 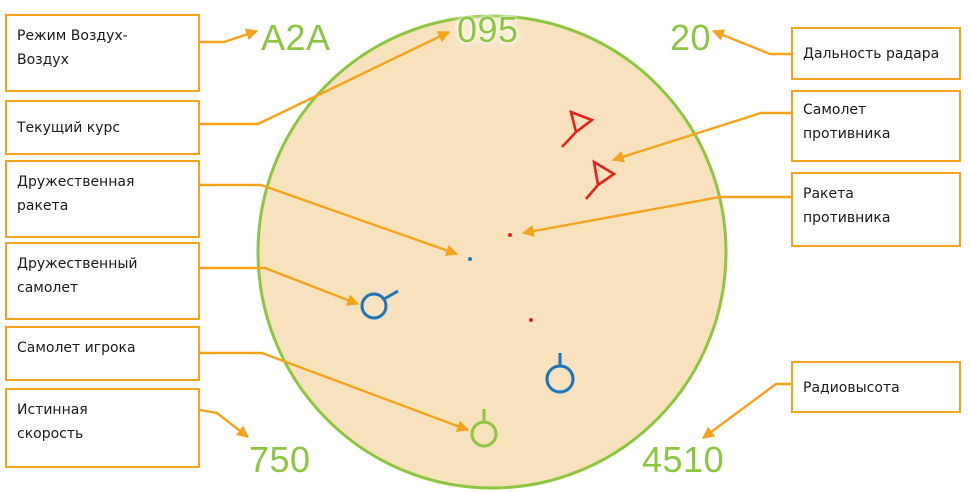 What do you see at coordinates (851, 388) in the screenshot?
I see `label-radio-altitude-line-1: Радиовысота` at bounding box center [851, 388].